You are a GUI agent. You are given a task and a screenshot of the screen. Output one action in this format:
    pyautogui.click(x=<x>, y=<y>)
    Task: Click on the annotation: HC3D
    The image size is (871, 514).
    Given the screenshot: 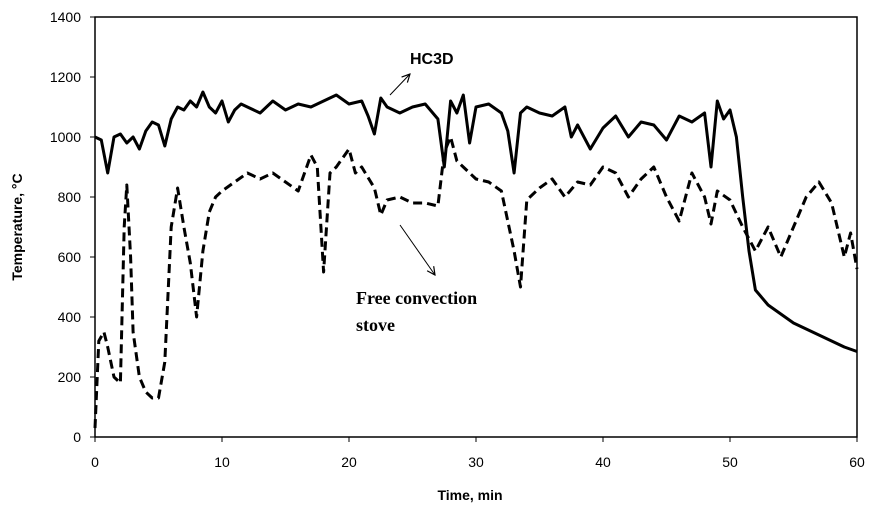 What is the action you would take?
    pyautogui.click(x=432, y=59)
    